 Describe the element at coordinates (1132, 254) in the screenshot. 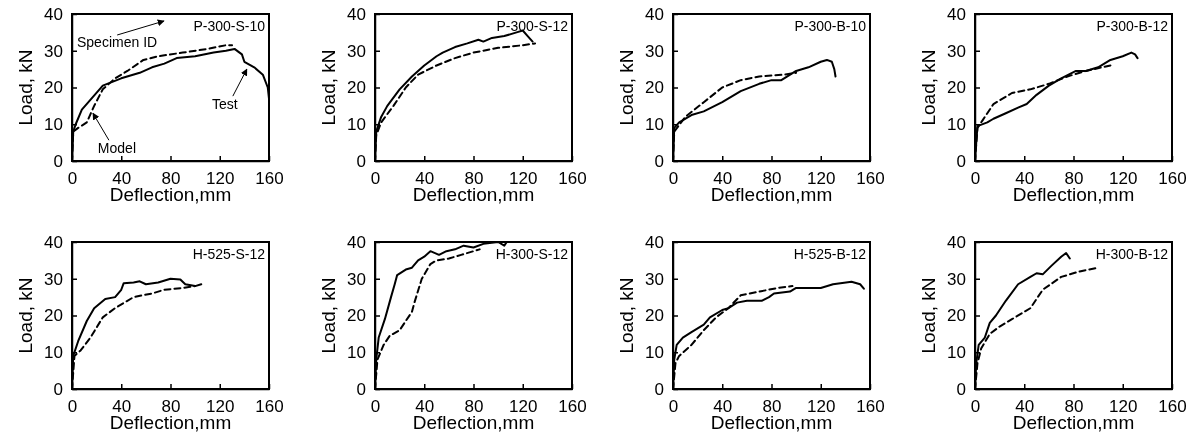

I see `chart-title: H-300-B-12` at that location.